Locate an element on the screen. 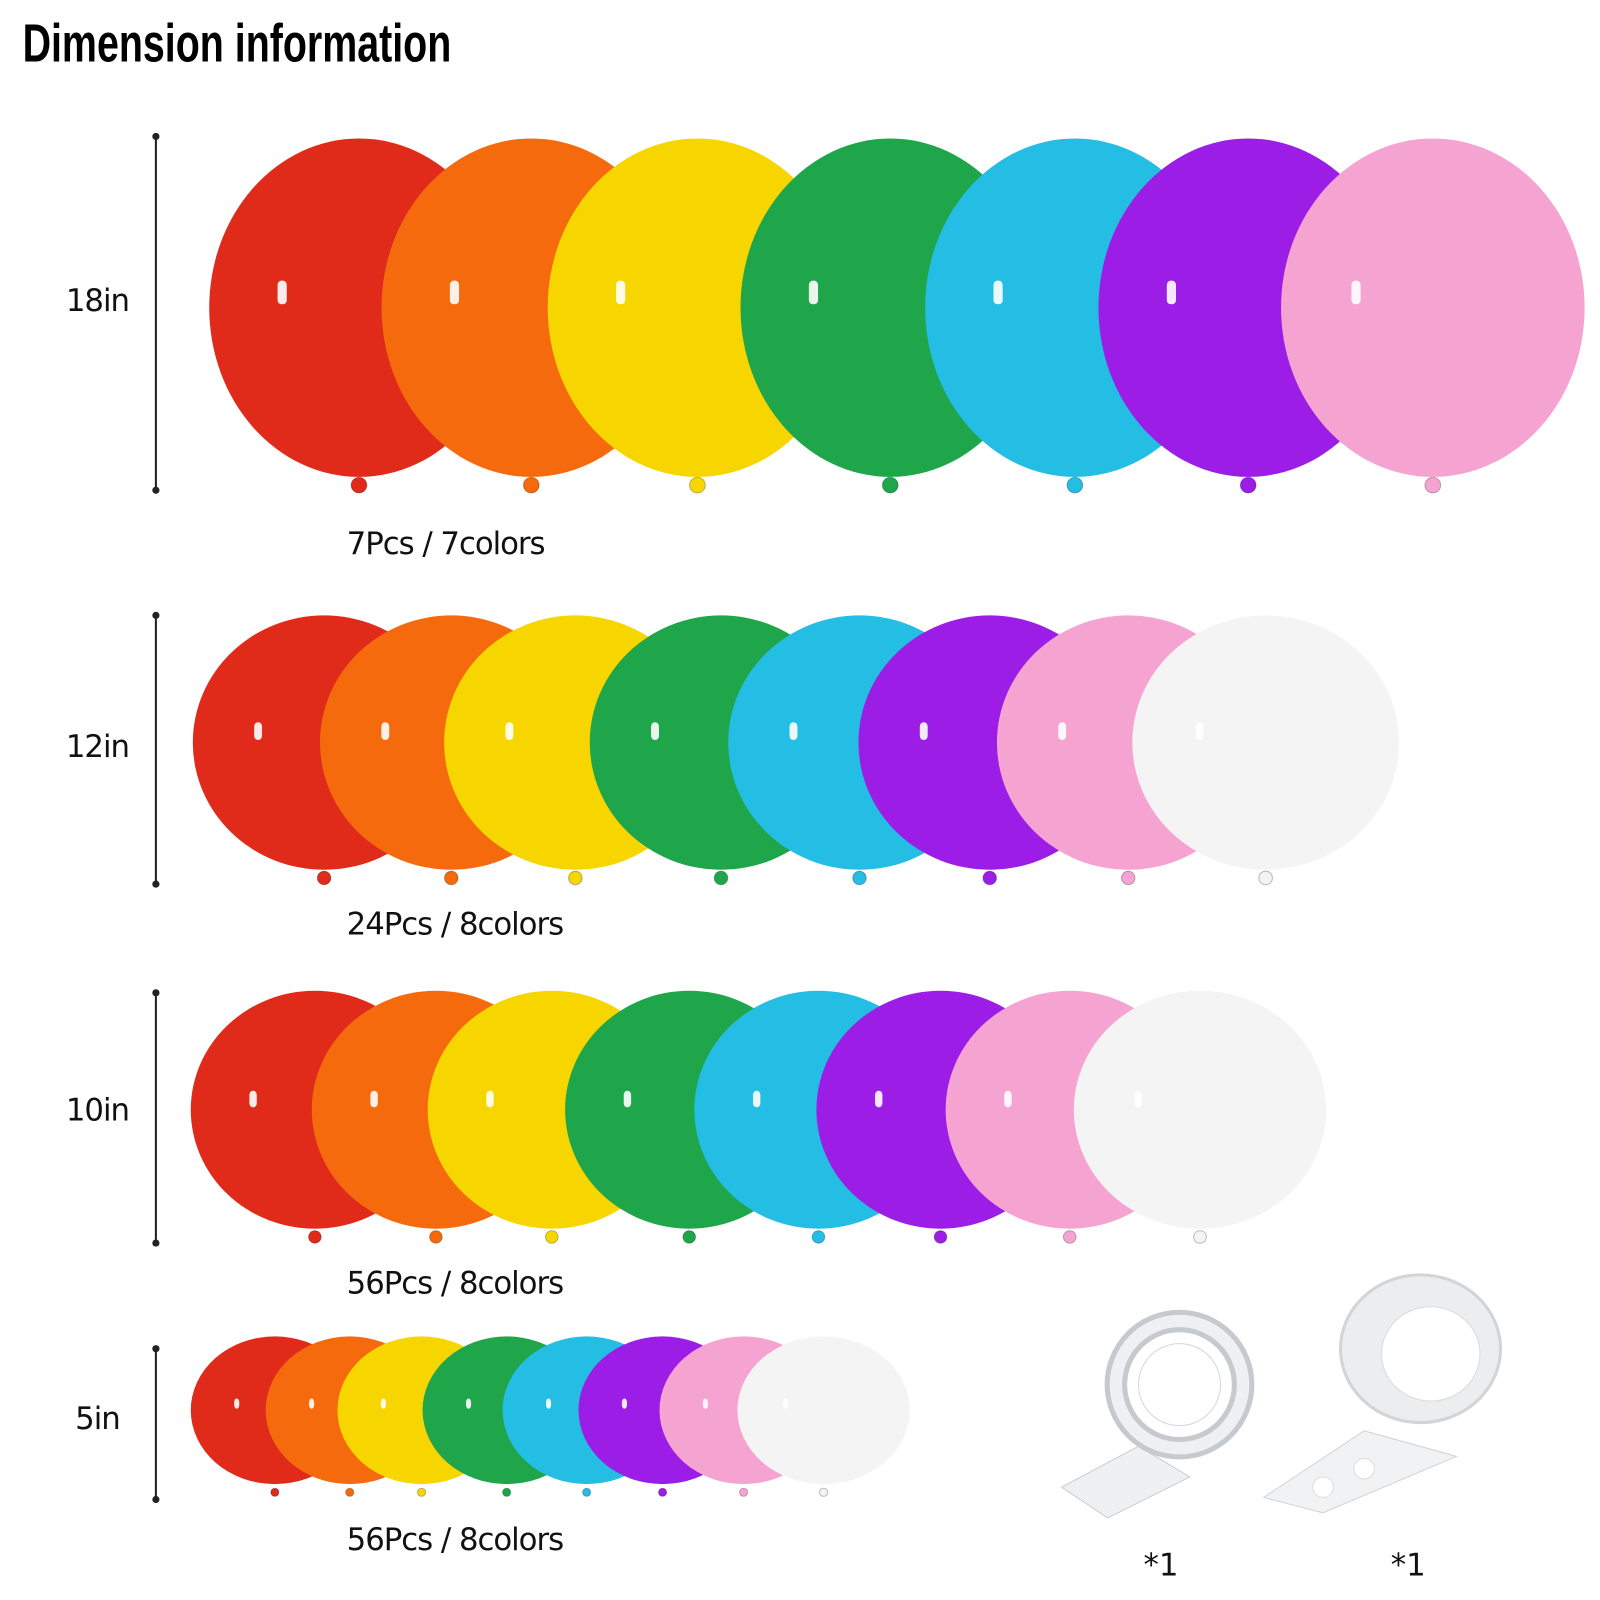  glue-dot-roll is located at coordinates (1157, 1414).